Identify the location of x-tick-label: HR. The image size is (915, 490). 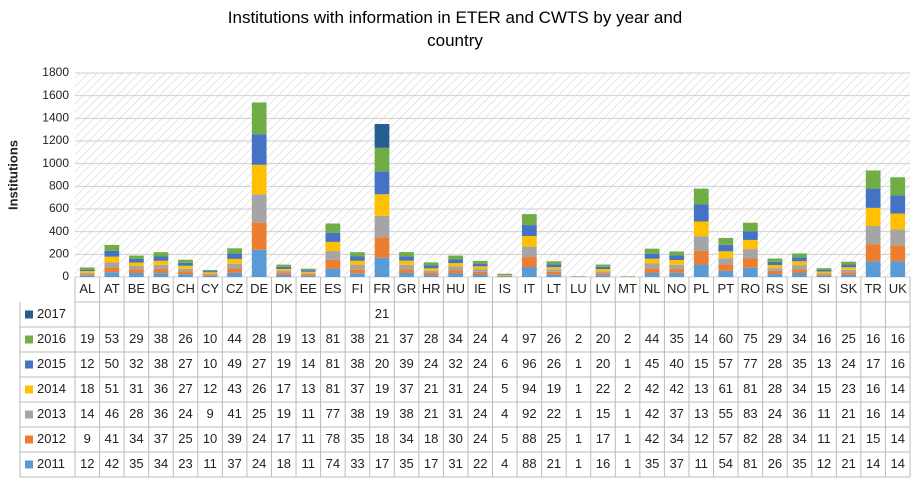
(431, 288).